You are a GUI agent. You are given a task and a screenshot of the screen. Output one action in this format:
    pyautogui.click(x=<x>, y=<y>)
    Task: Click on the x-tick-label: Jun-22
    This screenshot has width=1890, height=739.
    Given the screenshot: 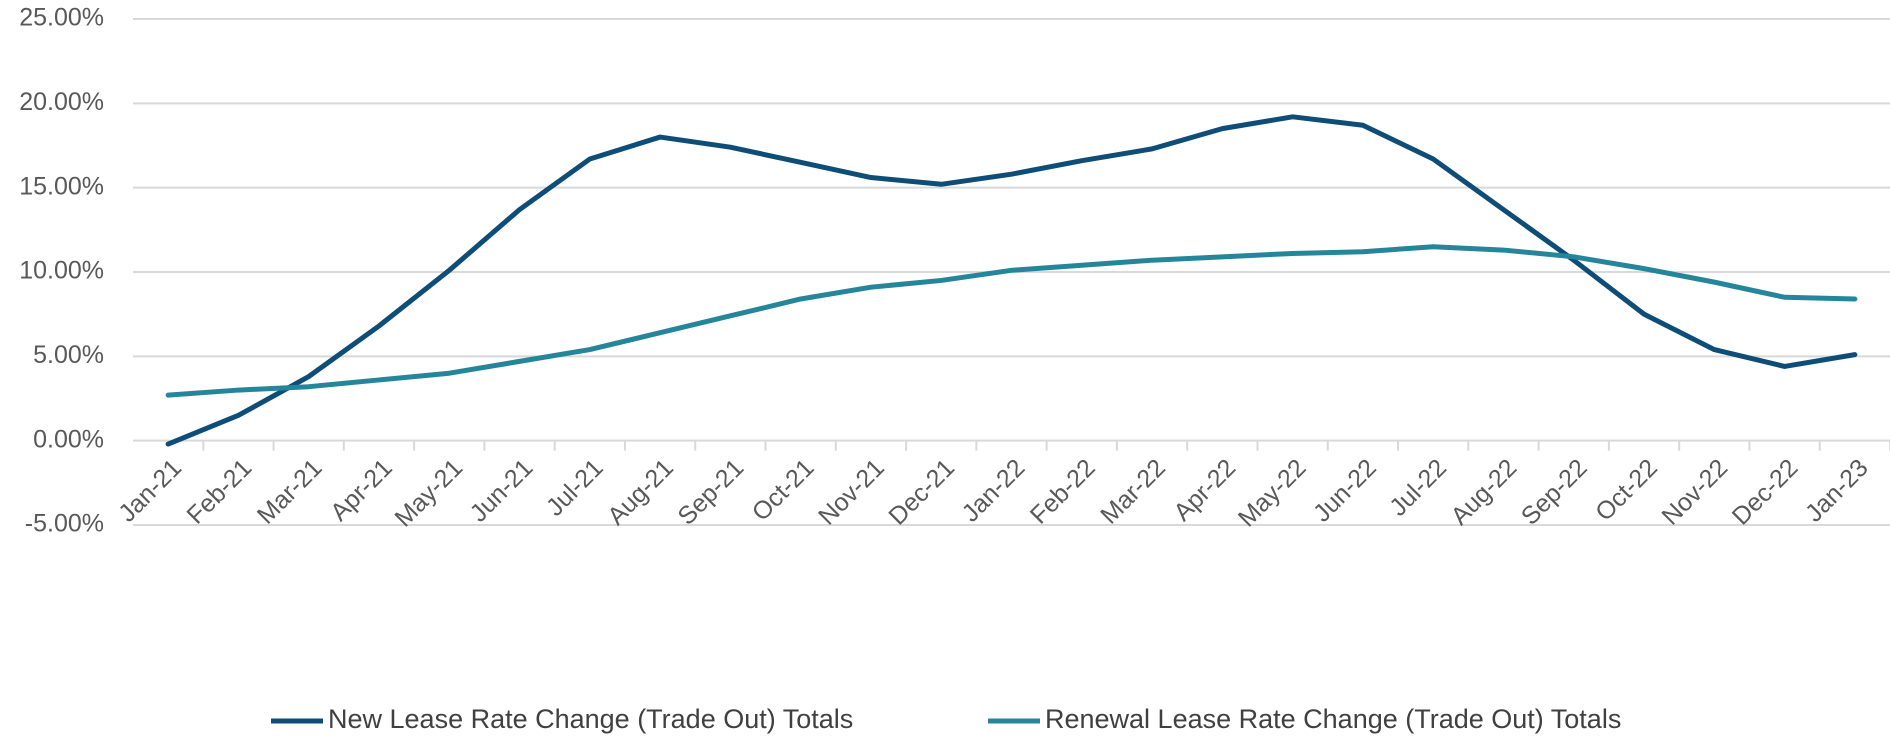 What is the action you would take?
    pyautogui.click(x=1345, y=491)
    